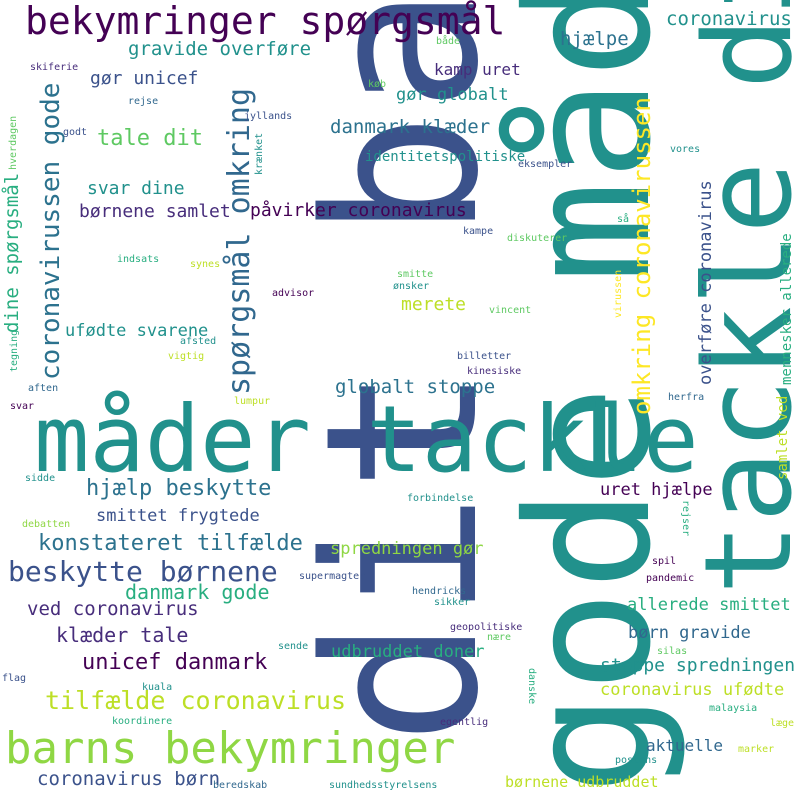 The width and height of the screenshot is (800, 800). What do you see at coordinates (787, 309) in the screenshot?
I see `word-mennesker-allerede: mennesker allerede` at bounding box center [787, 309].